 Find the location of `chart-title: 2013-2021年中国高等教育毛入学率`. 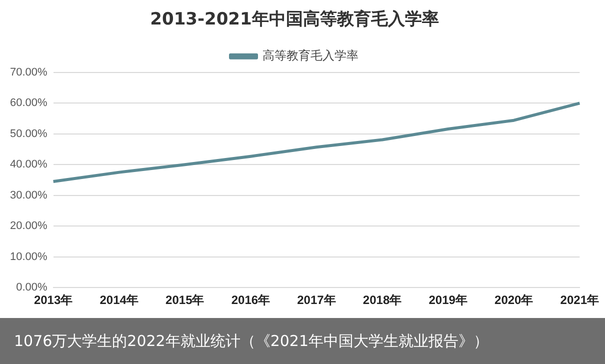

chart-title: 2013-2021年中国高等教育毛入学率 is located at coordinates (294, 19).